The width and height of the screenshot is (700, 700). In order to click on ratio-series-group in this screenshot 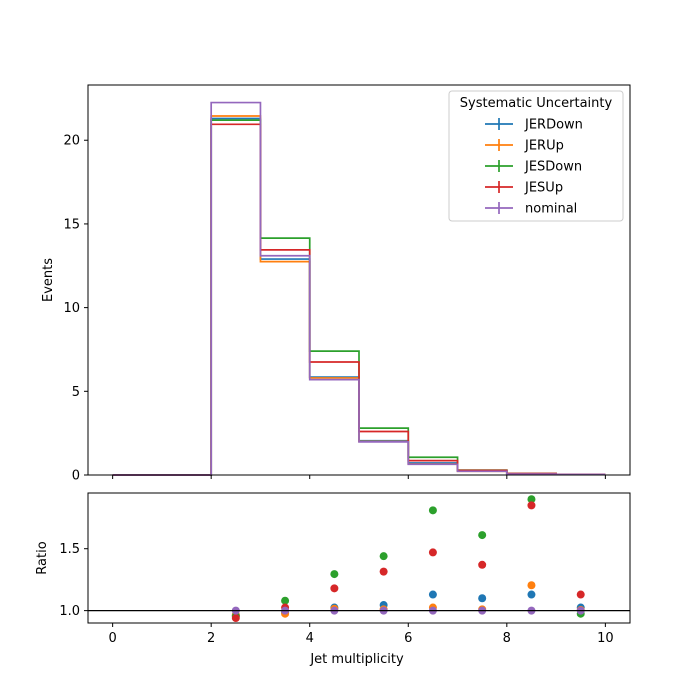, I will do `click(408, 559)`.